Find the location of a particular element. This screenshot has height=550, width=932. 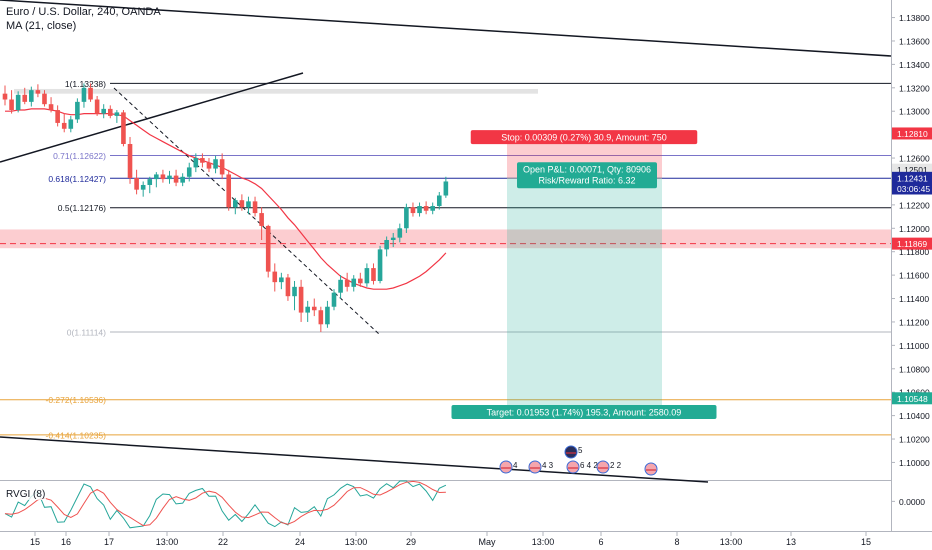

resistance-zone is located at coordinates (445, 239).